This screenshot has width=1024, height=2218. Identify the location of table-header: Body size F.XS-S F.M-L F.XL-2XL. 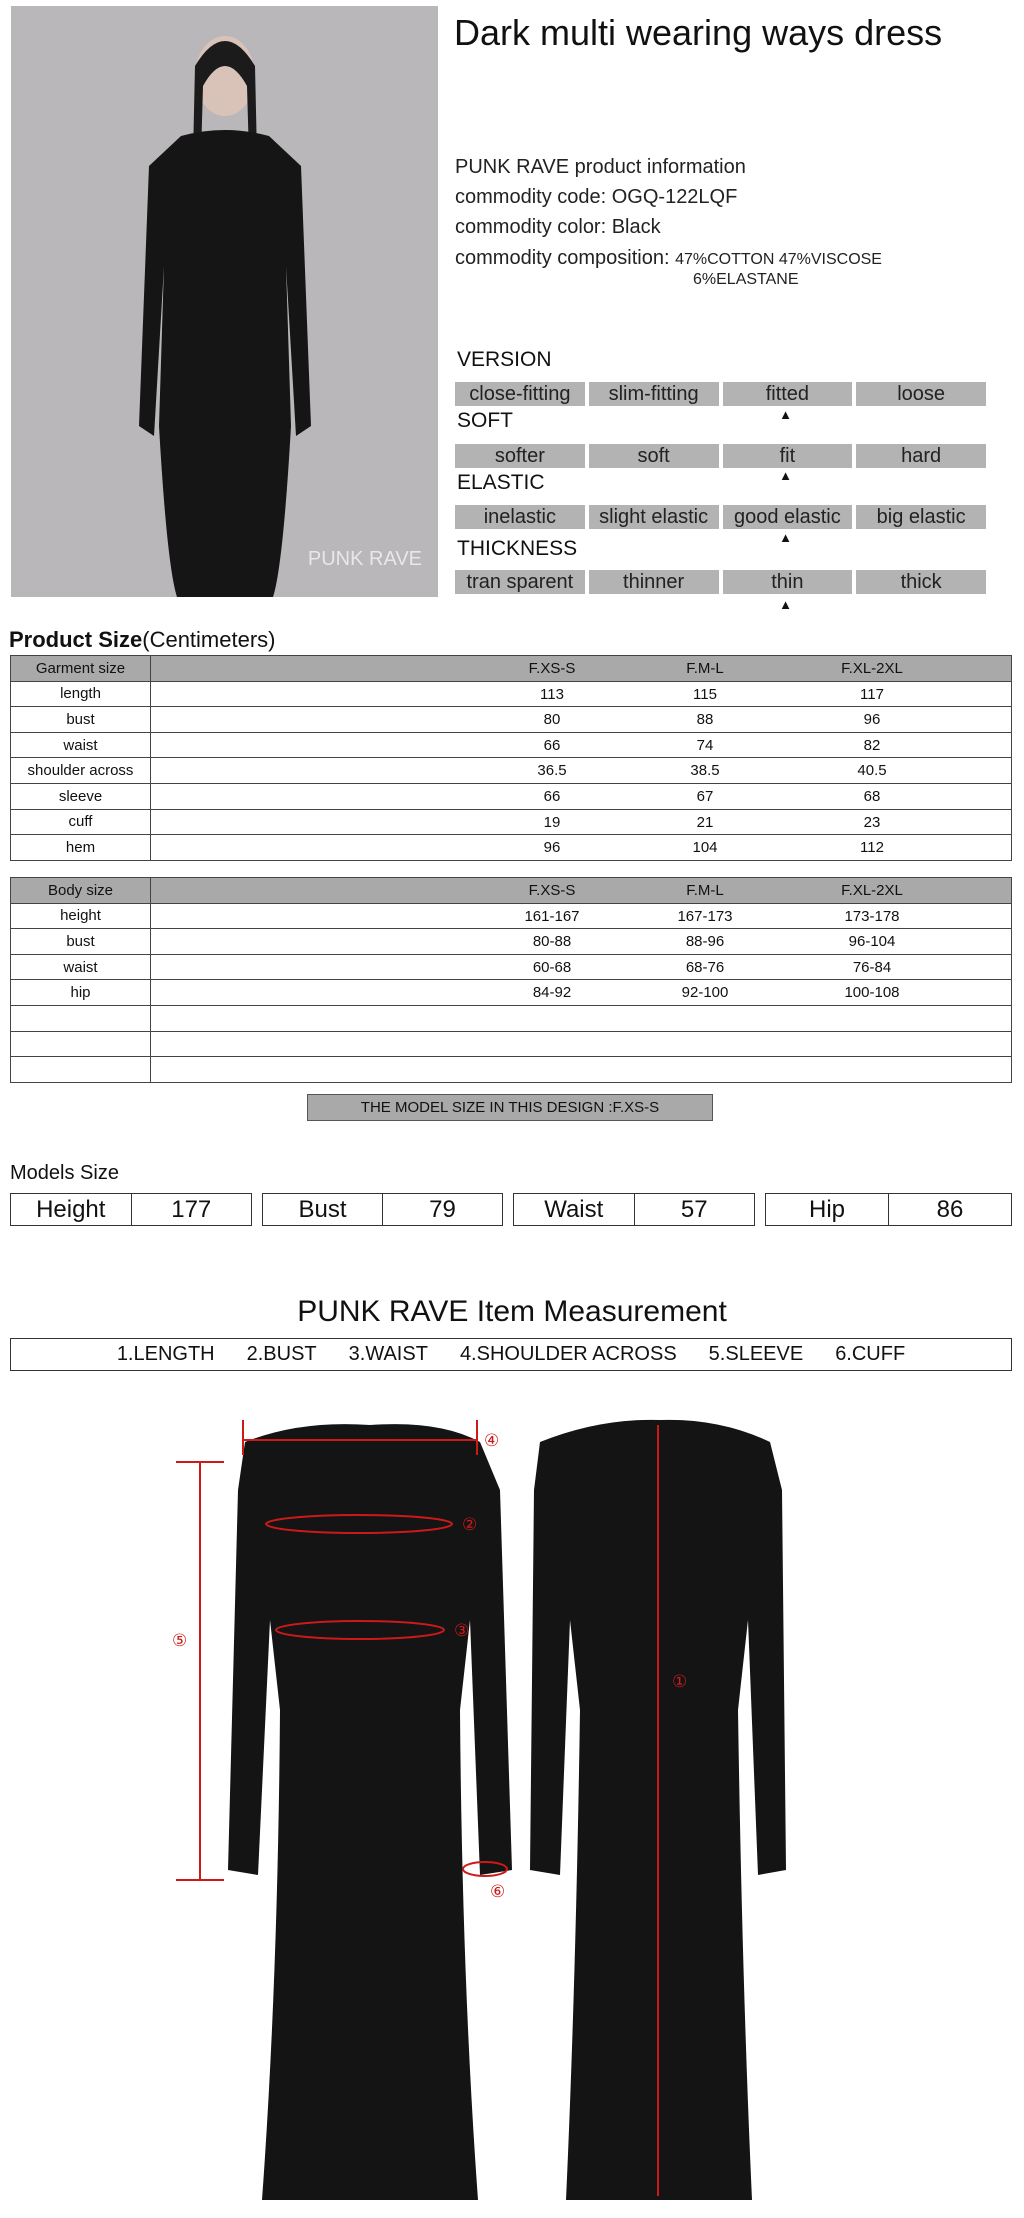
(511, 890).